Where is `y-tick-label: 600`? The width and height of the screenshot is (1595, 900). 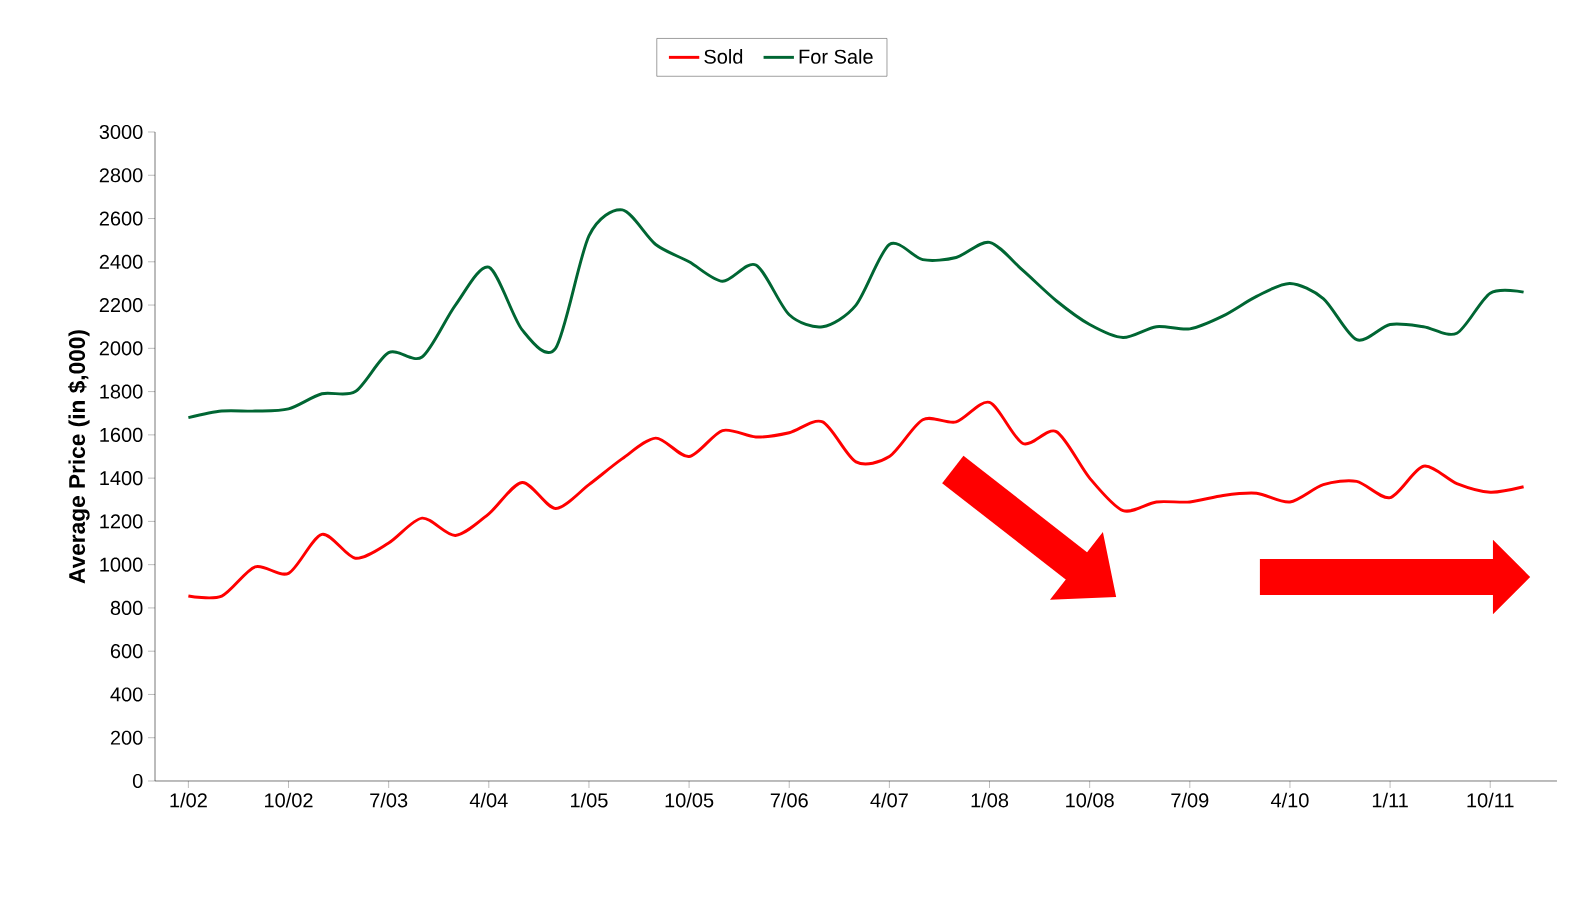
y-tick-label: 600 is located at coordinates (126, 651).